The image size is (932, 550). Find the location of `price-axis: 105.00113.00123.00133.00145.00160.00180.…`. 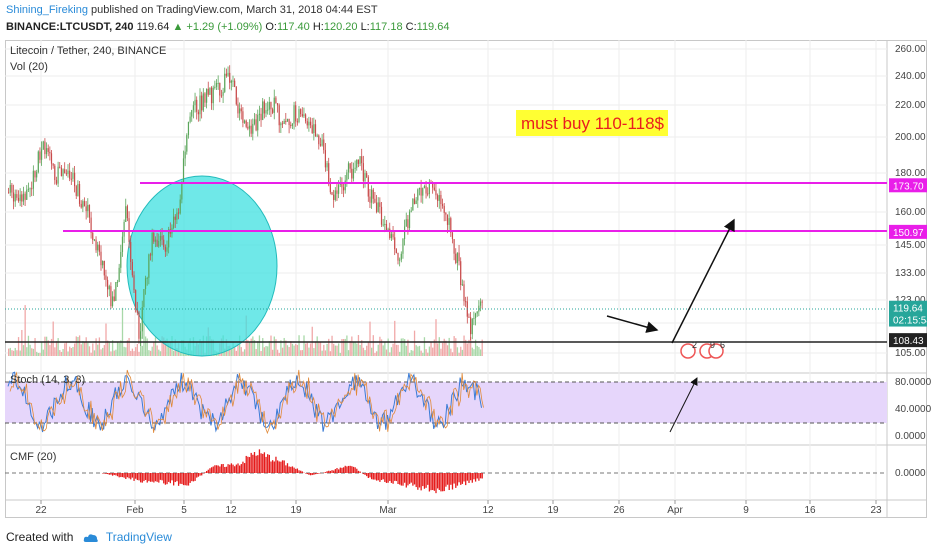

price-axis: 105.00113.00123.00133.00145.00160.00180.… is located at coordinates (913, 261).